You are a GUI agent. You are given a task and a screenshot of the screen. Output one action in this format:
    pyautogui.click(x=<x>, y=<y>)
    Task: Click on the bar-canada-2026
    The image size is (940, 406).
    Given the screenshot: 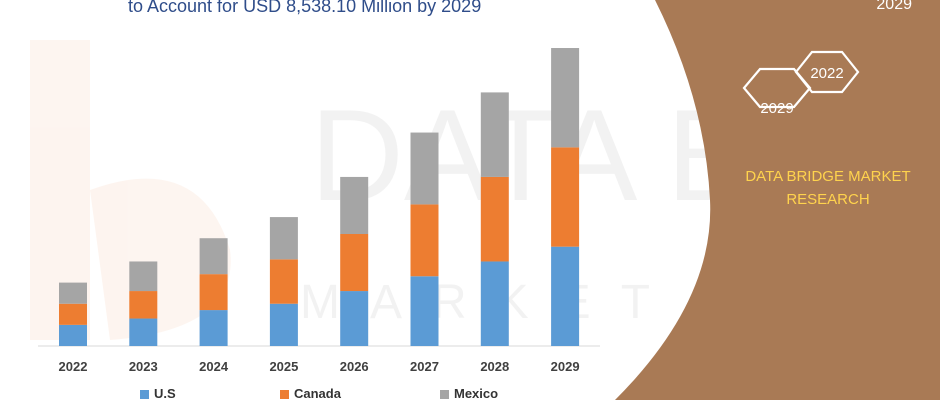 What is the action you would take?
    pyautogui.click(x=354, y=262)
    